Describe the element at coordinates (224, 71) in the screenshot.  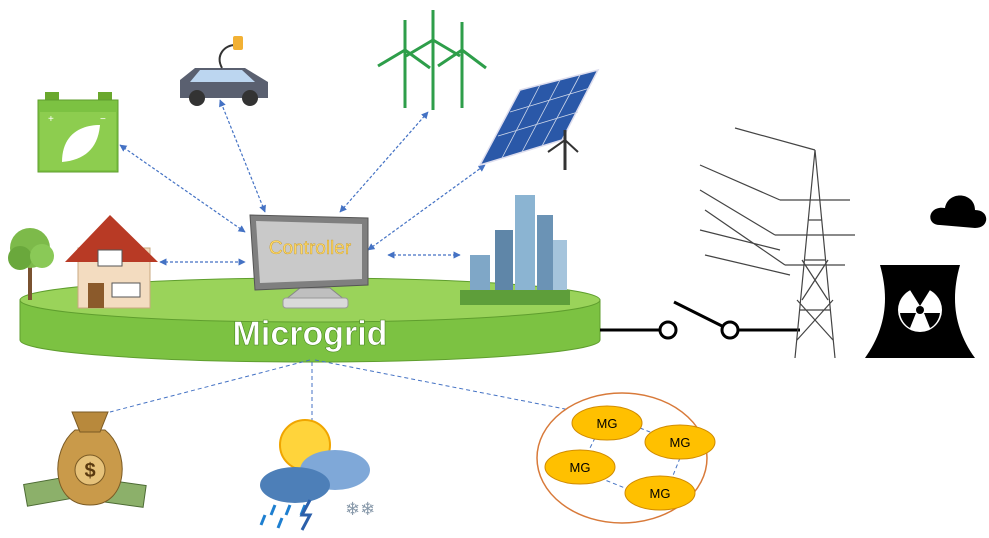
I see `electric-car-icon` at that location.